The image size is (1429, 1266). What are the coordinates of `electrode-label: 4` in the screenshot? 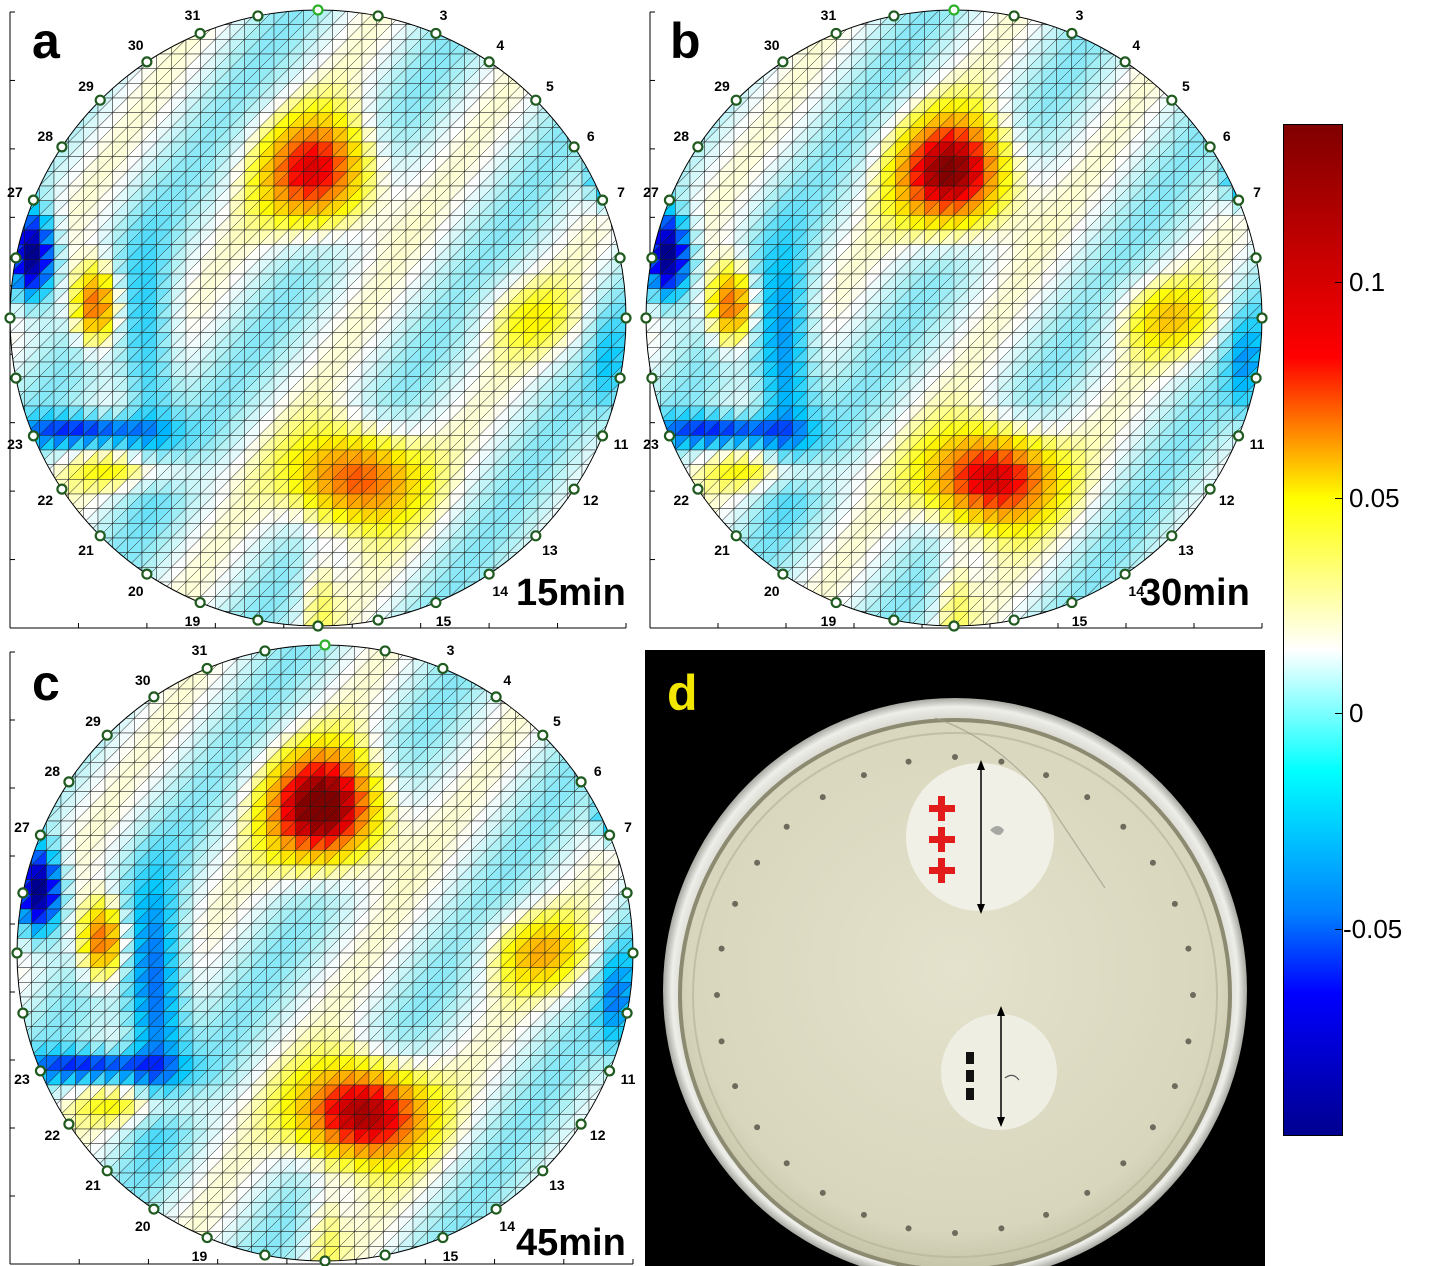 It's located at (1136, 45).